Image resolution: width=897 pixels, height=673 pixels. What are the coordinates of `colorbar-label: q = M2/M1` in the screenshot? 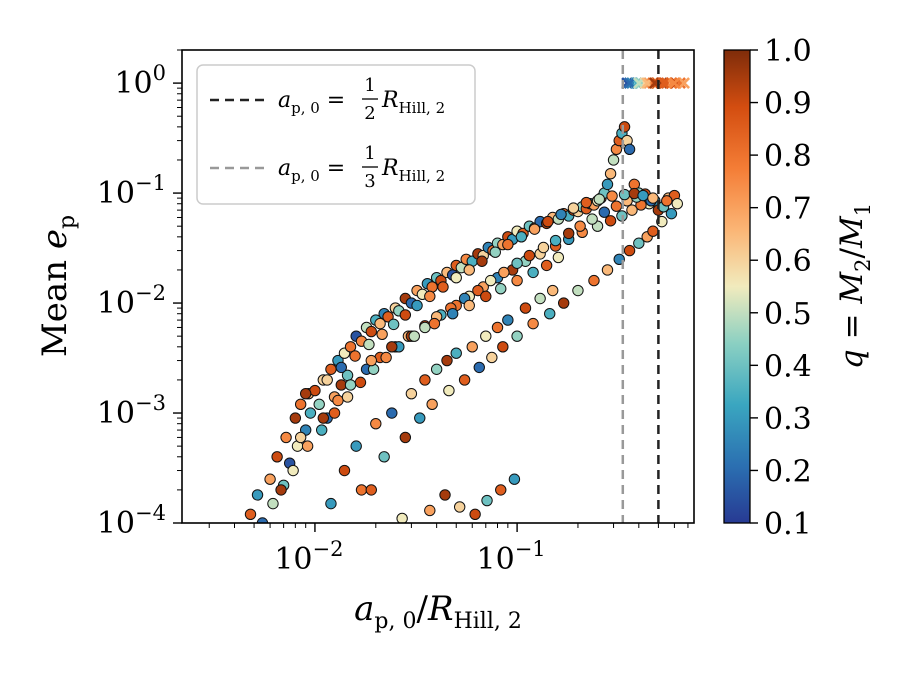 It's located at (854, 286).